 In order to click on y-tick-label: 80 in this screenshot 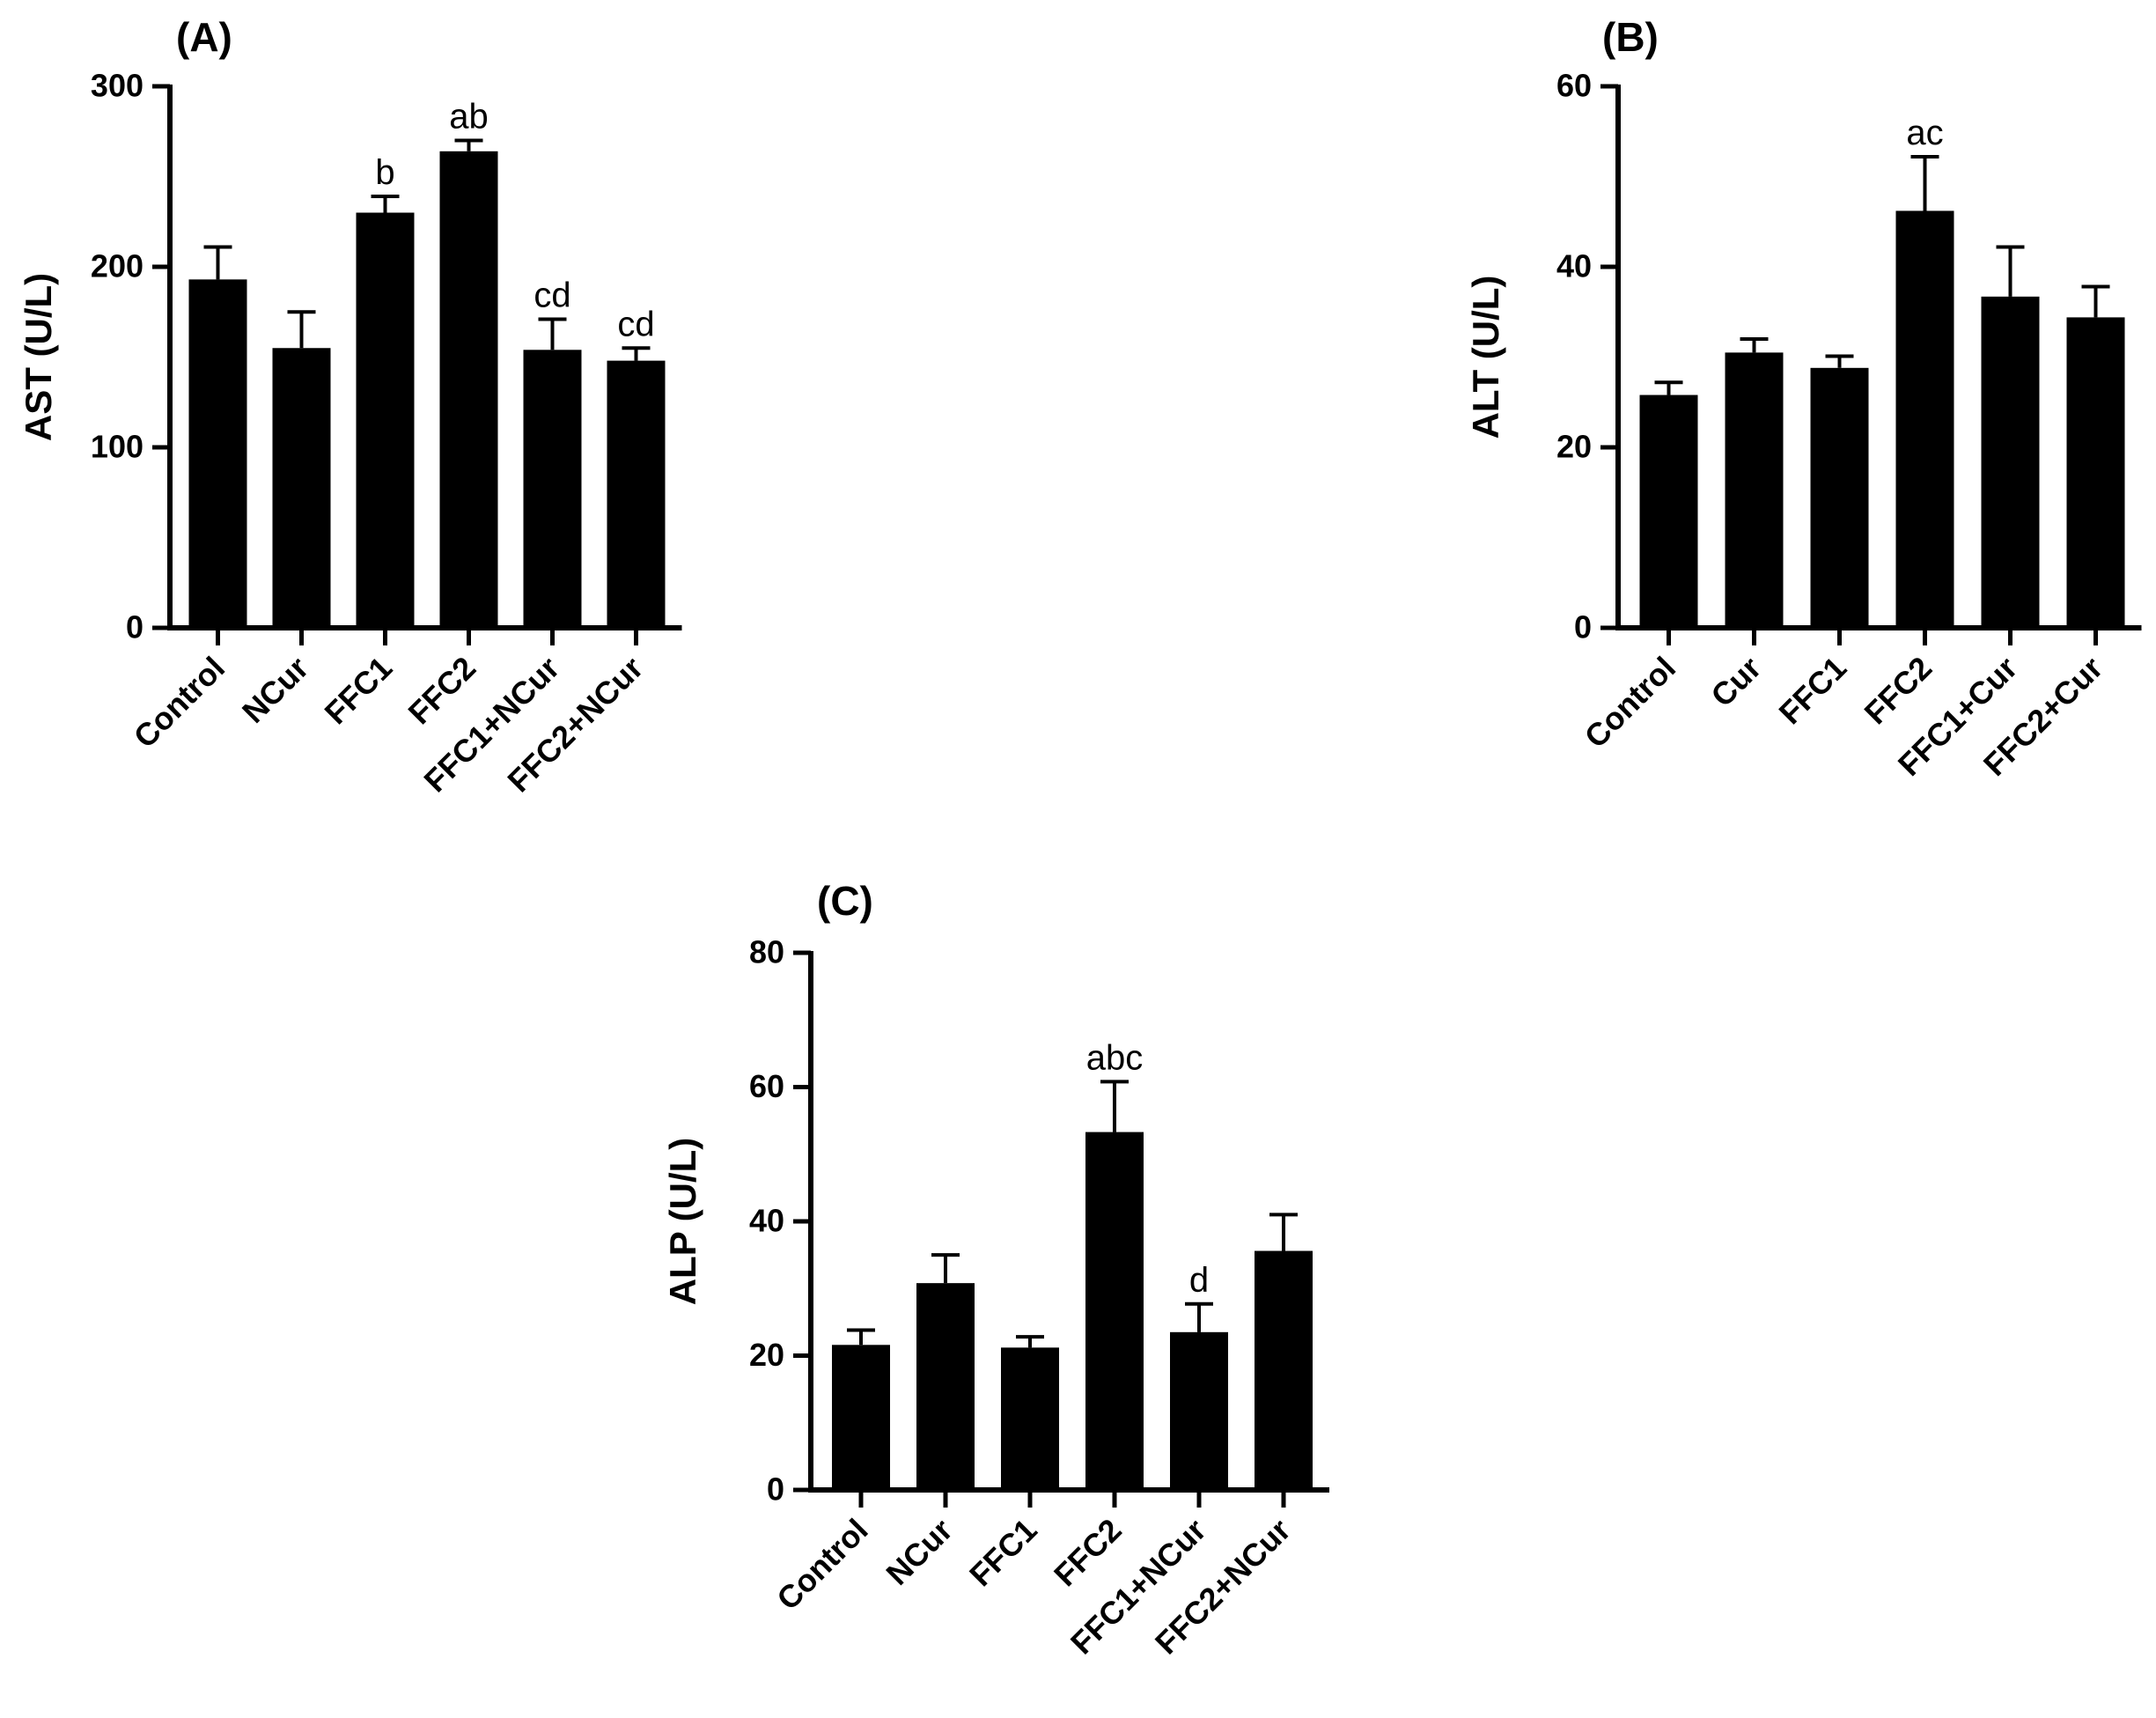, I will do `click(767, 952)`.